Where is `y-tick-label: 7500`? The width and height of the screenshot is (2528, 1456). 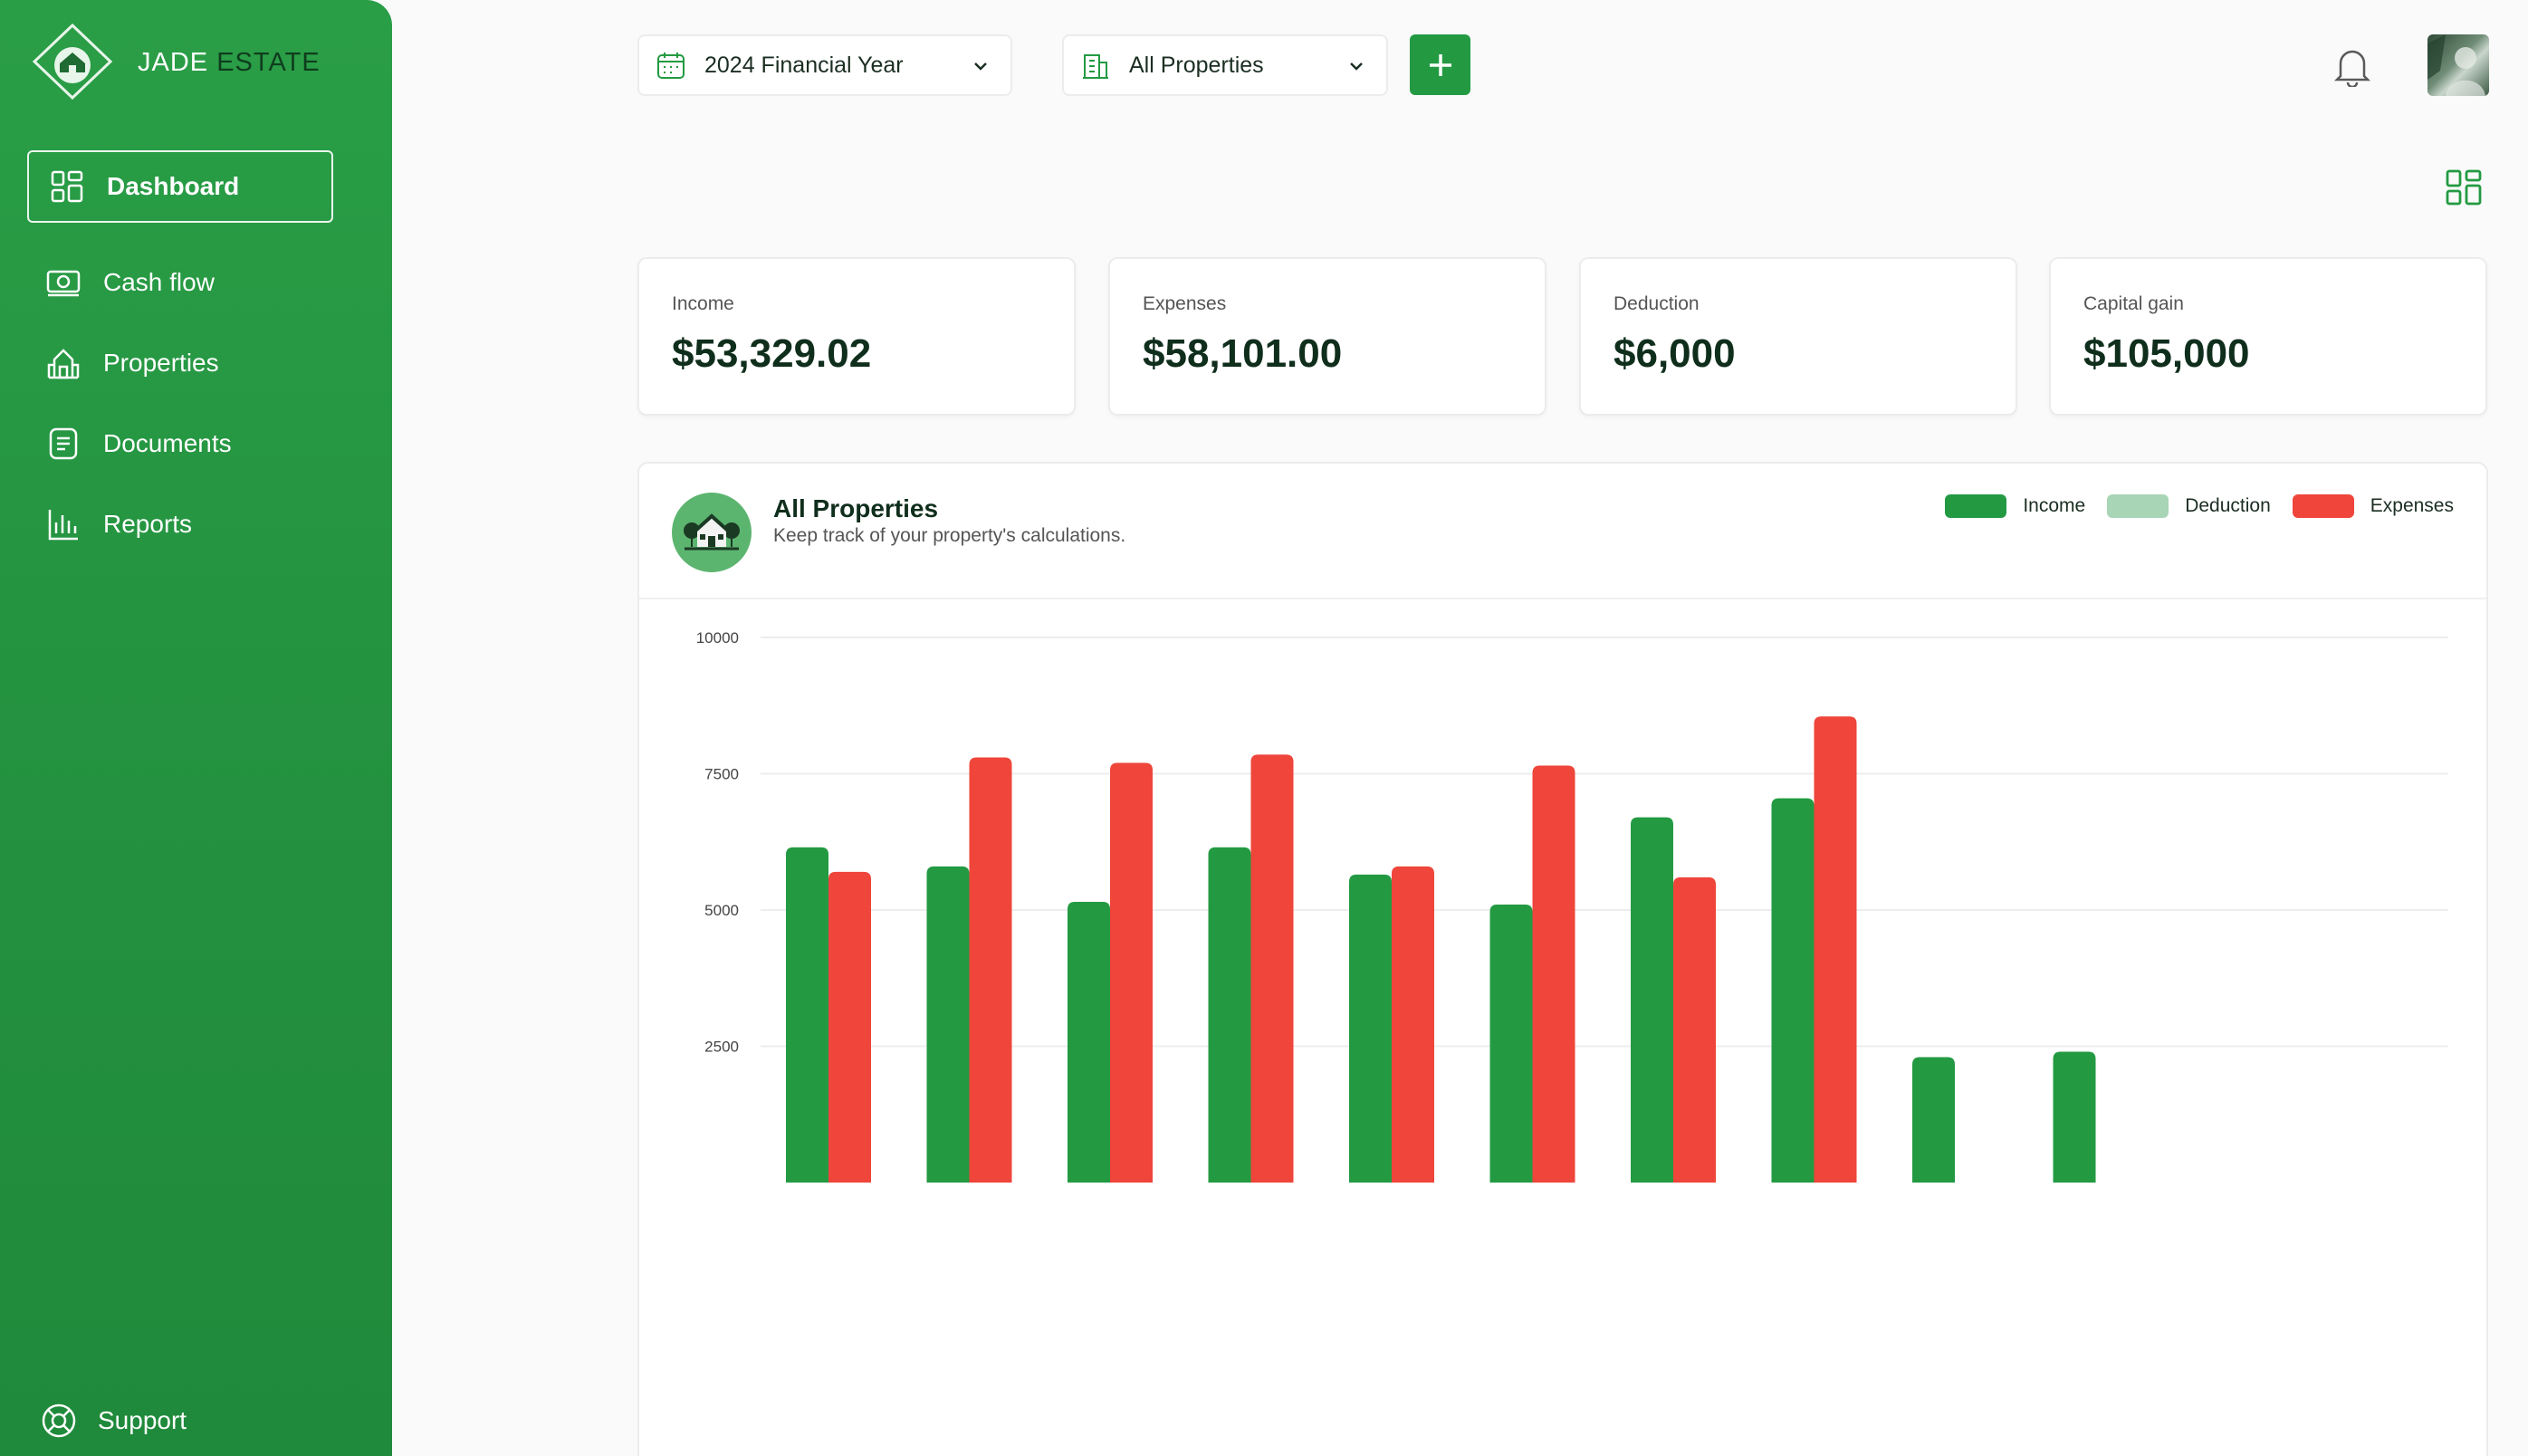
y-tick-label: 7500 is located at coordinates (721, 774).